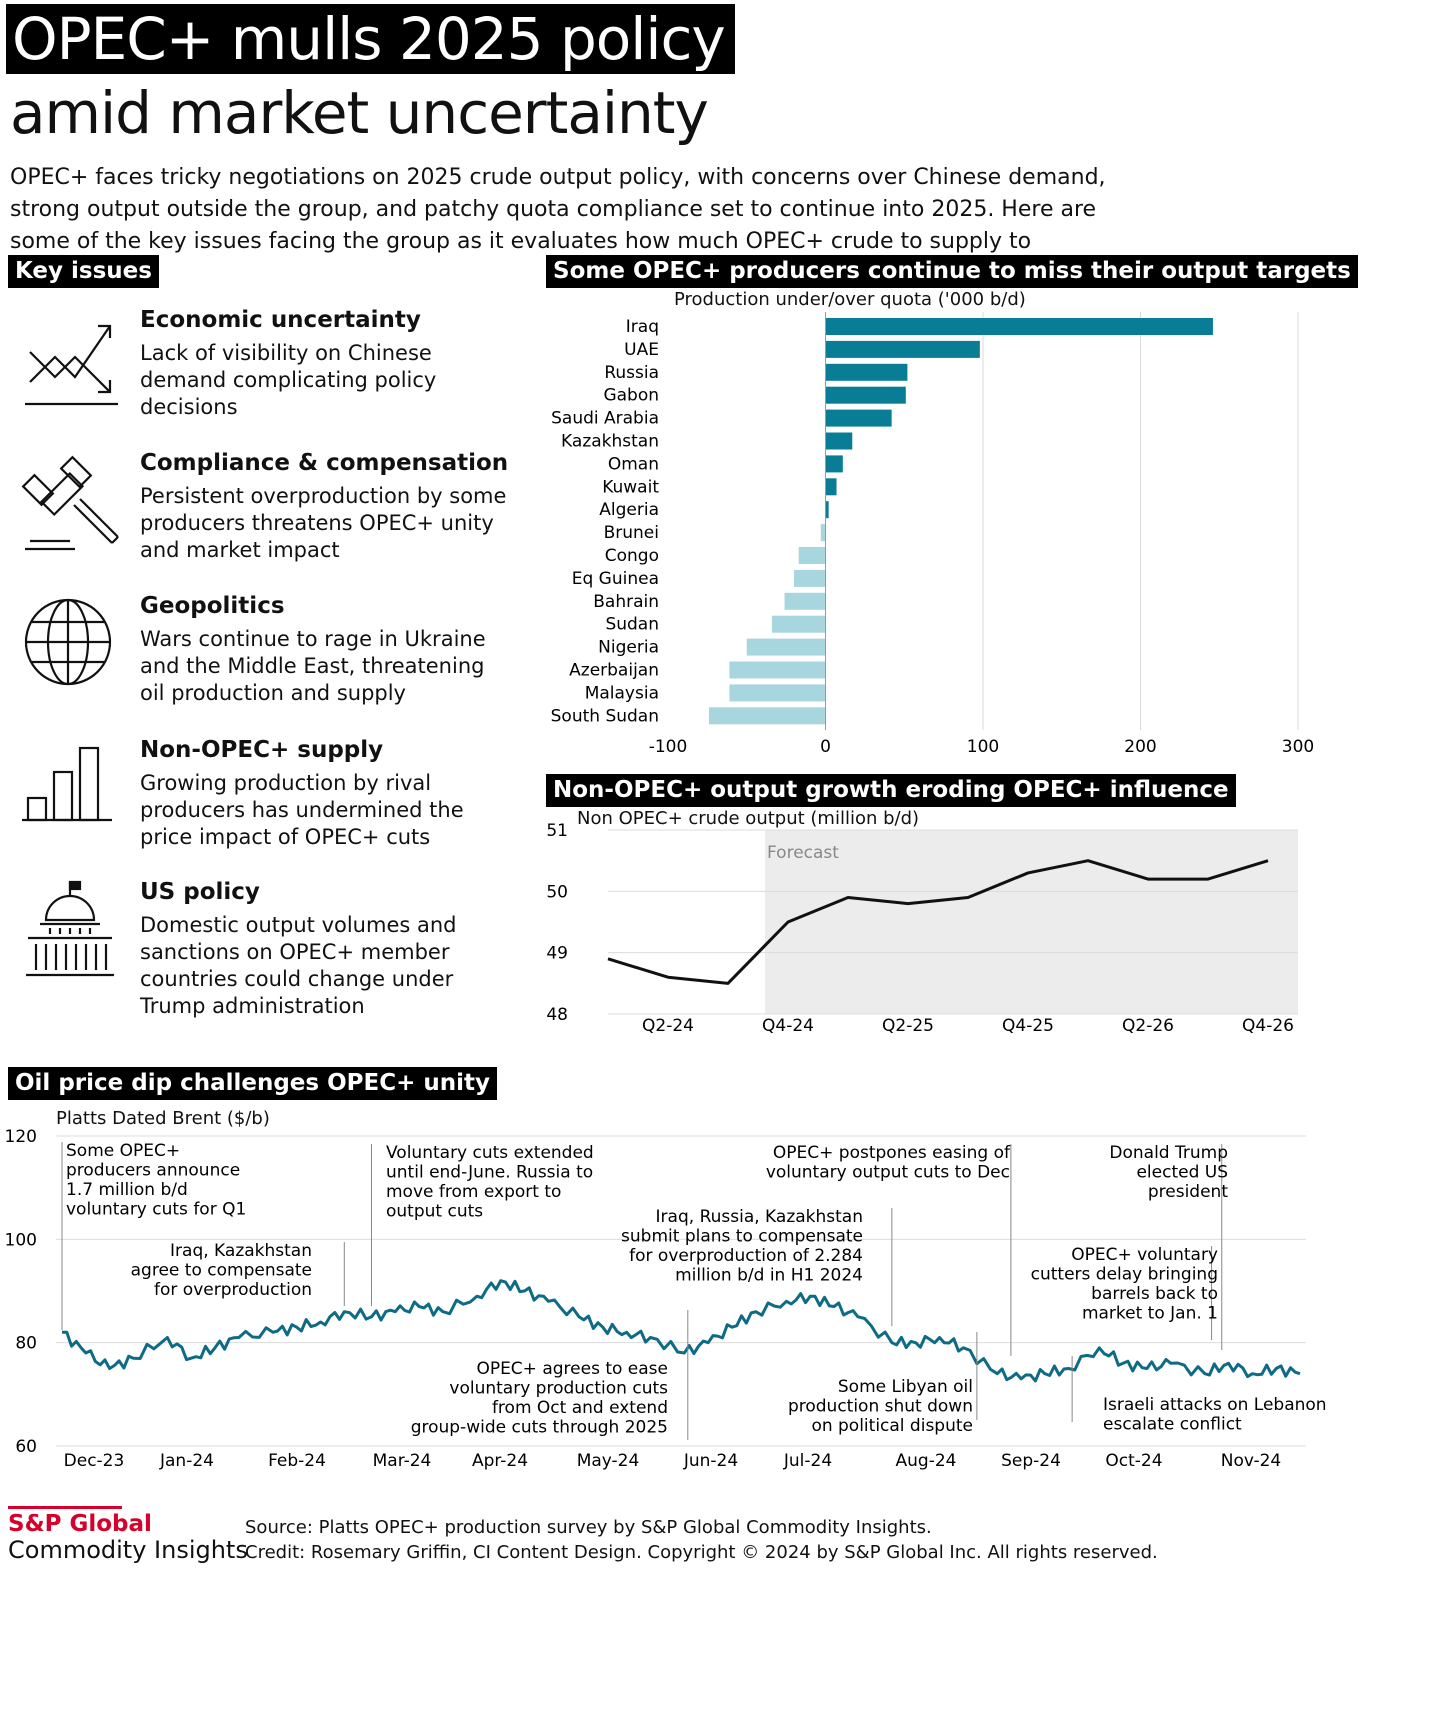 This screenshot has height=1717, width=1456. Describe the element at coordinates (983, 747) in the screenshot. I see `quota-x-tick: 100` at that location.